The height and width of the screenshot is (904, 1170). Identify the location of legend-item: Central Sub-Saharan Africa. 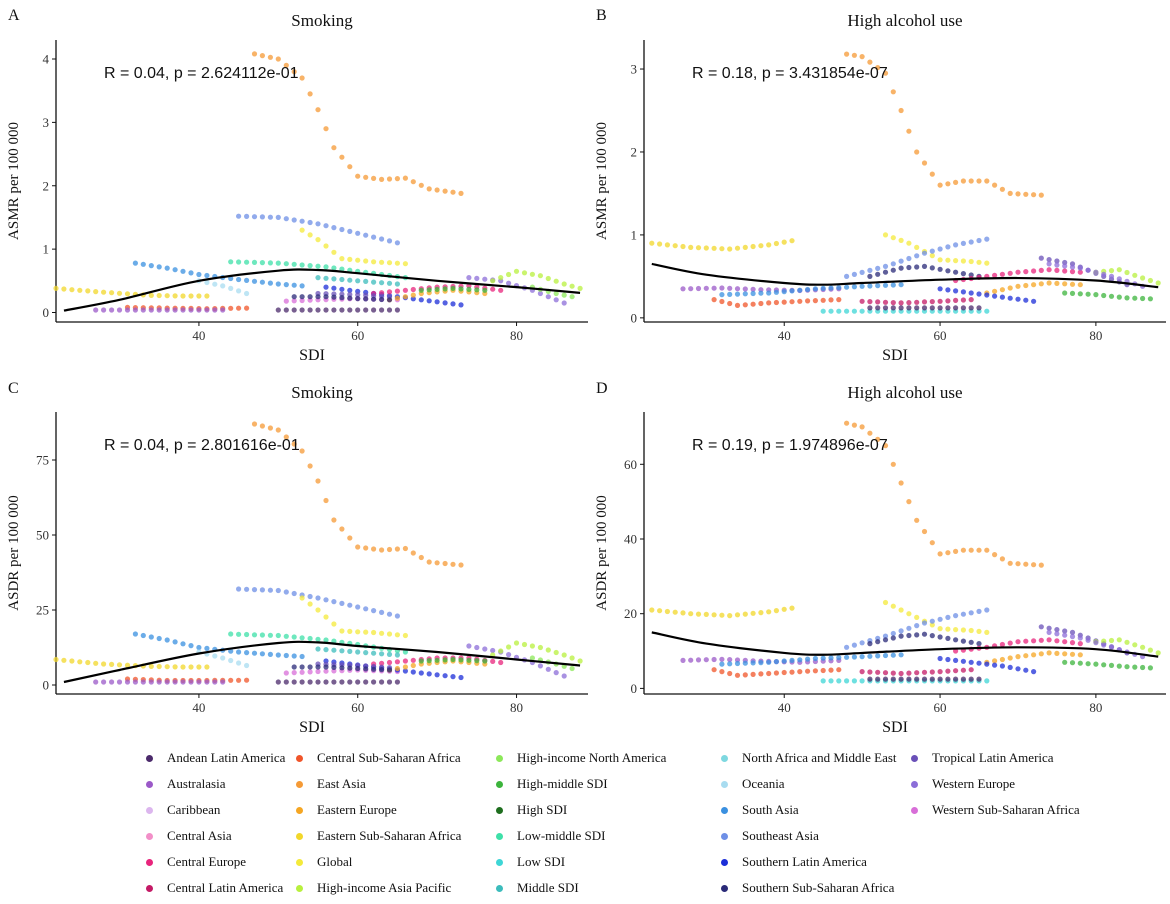
(375, 758).